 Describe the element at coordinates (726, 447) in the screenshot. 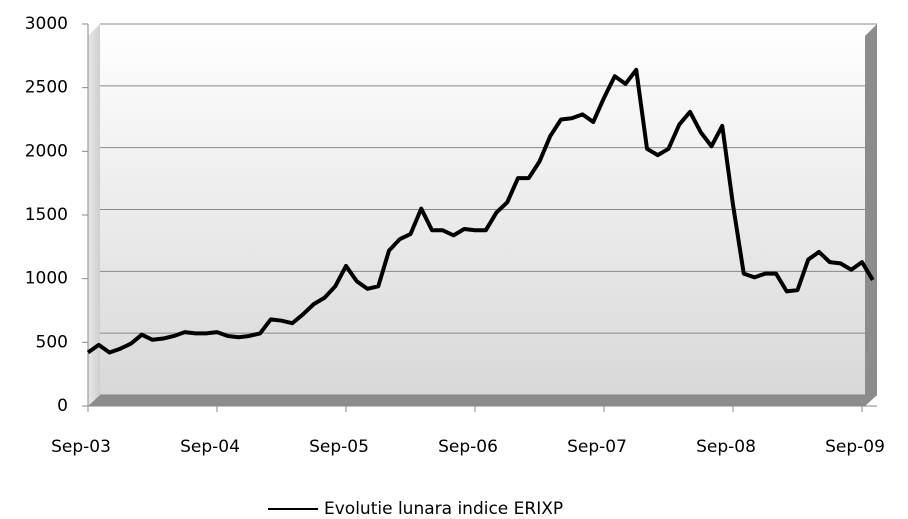

I see `x-tick-label: Sep-08` at that location.